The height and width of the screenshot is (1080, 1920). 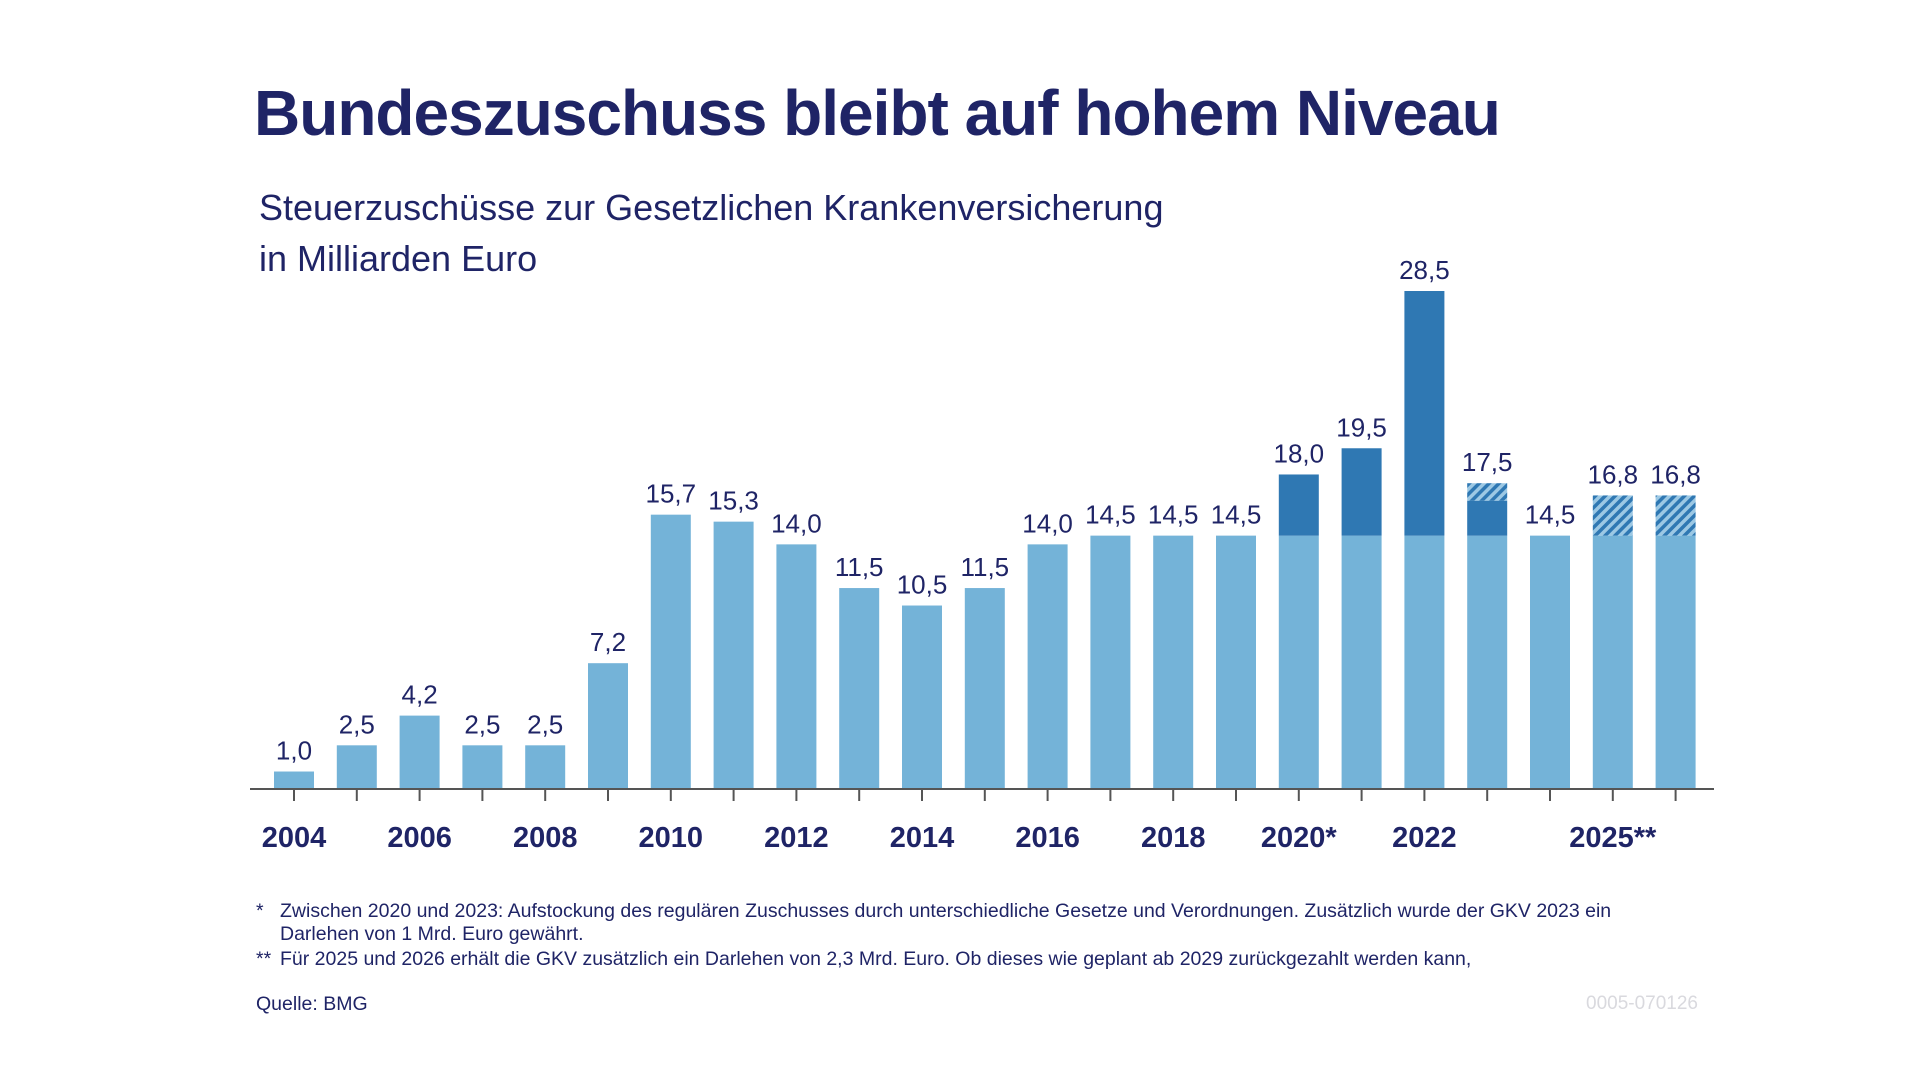 What do you see at coordinates (398, 258) in the screenshot?
I see `subtitle-line-2: in Milliarden Euro` at bounding box center [398, 258].